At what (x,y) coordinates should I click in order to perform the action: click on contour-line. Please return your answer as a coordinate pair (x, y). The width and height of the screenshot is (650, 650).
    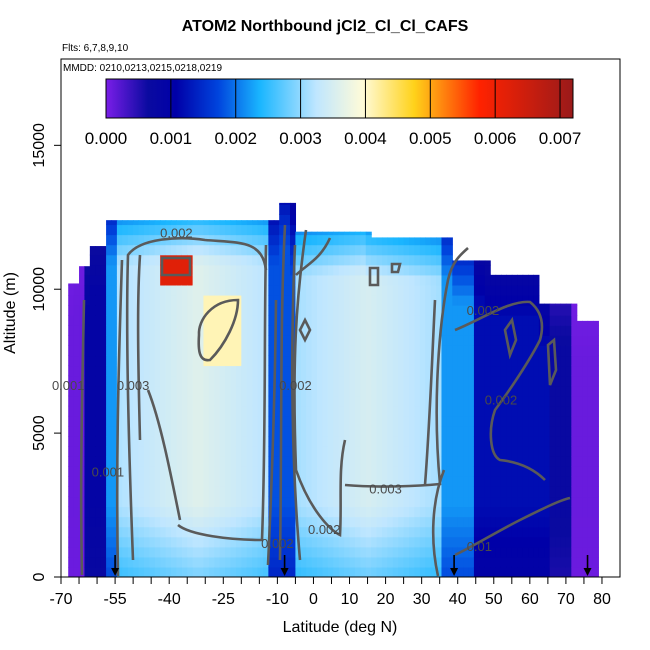
    Looking at the image, I should click on (396, 268).